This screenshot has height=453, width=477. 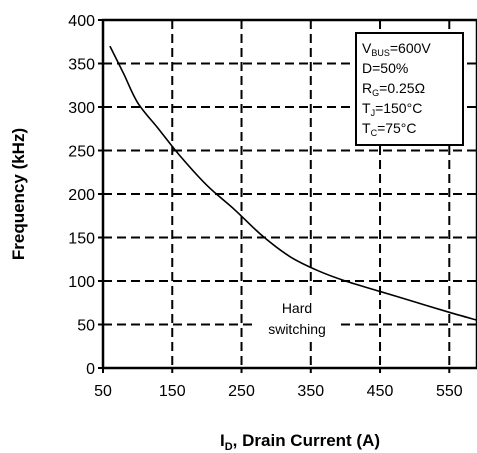 I want to click on x-tick-label: 150, so click(x=172, y=391).